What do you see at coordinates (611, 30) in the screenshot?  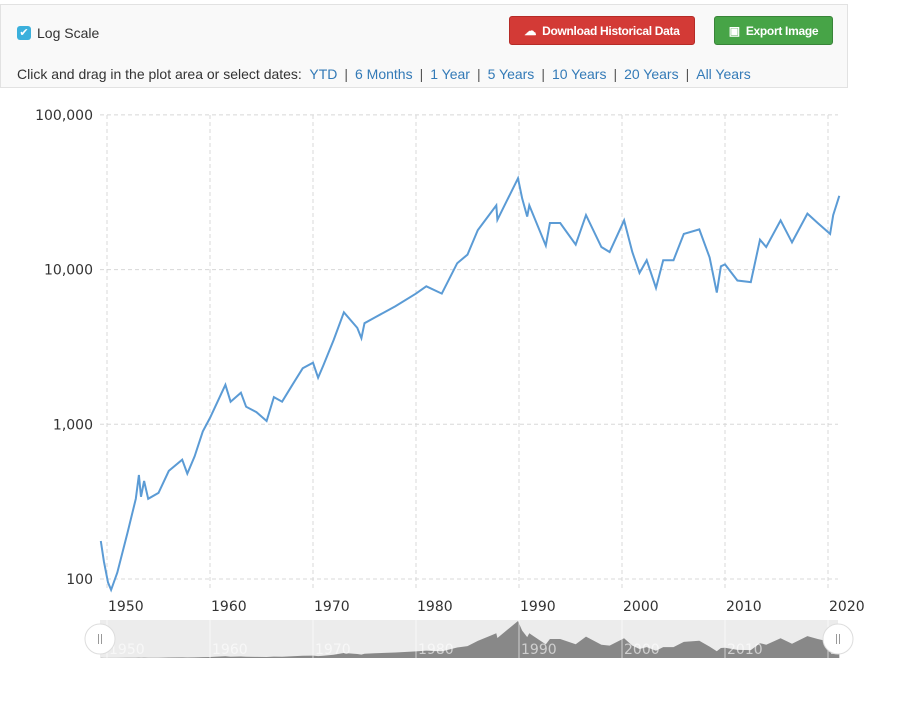 I see `download-label: Download Historical Data` at bounding box center [611, 30].